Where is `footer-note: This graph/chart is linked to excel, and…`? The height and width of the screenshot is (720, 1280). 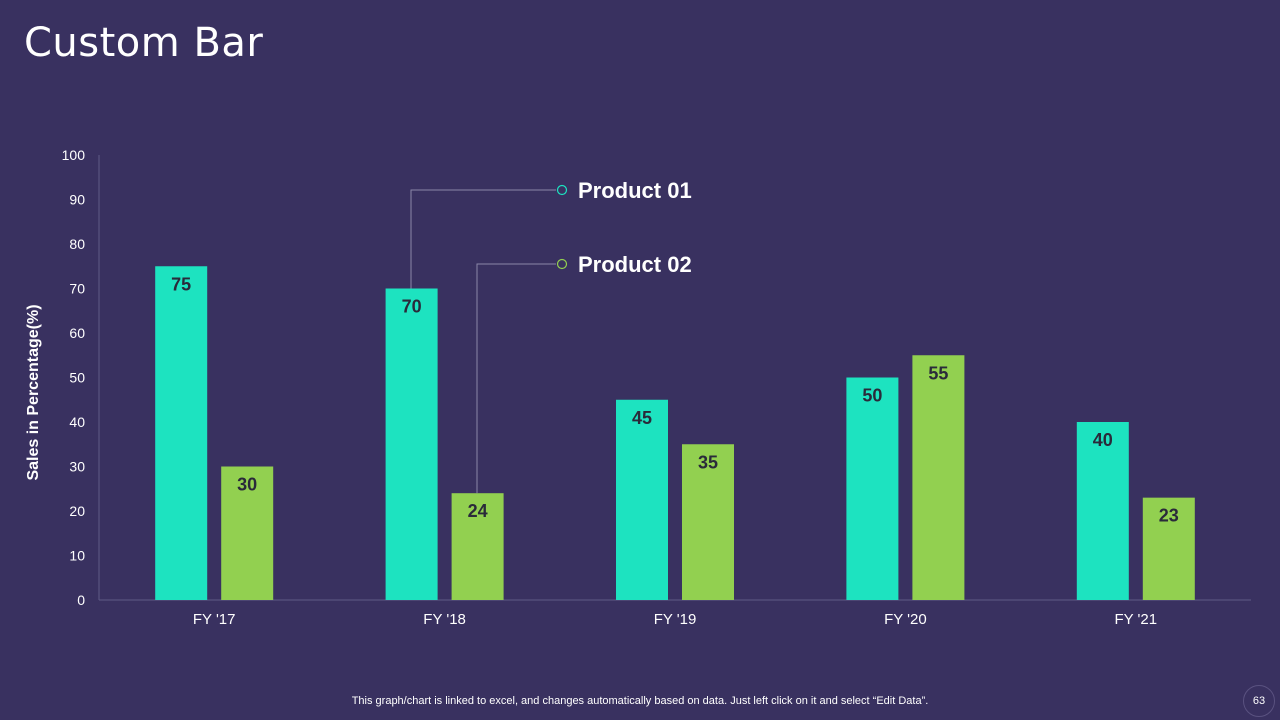
footer-note: This graph/chart is linked to excel, and… is located at coordinates (640, 701).